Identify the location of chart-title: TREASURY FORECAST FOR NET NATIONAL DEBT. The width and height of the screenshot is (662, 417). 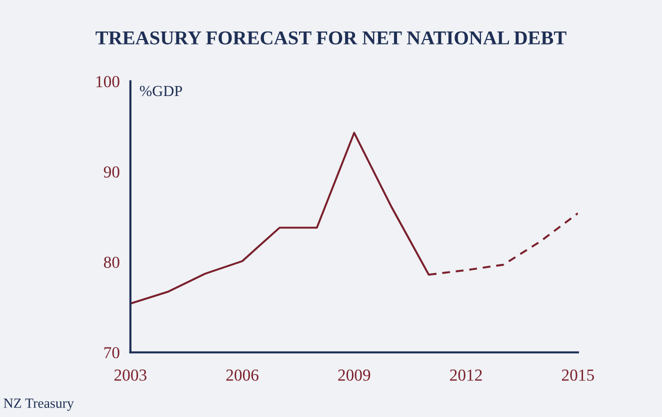
(331, 37).